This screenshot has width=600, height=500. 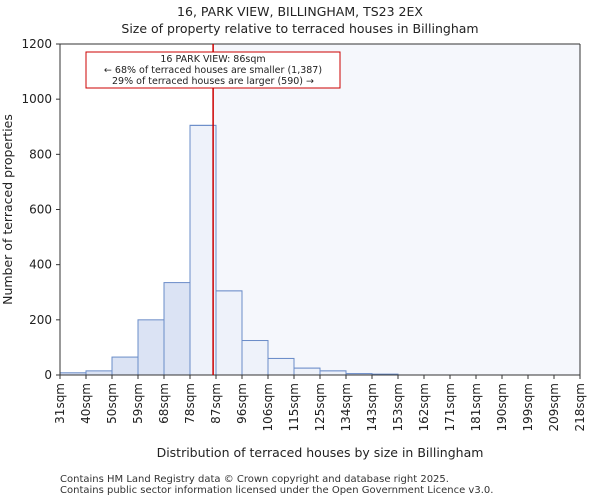 I want to click on x-tick-label-106sqm: 106sqm, so click(x=268, y=407).